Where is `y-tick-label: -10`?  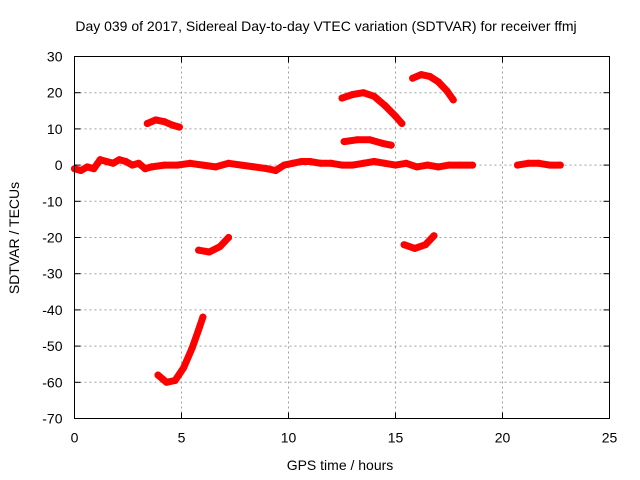
y-tick-label: -10 is located at coordinates (52, 201).